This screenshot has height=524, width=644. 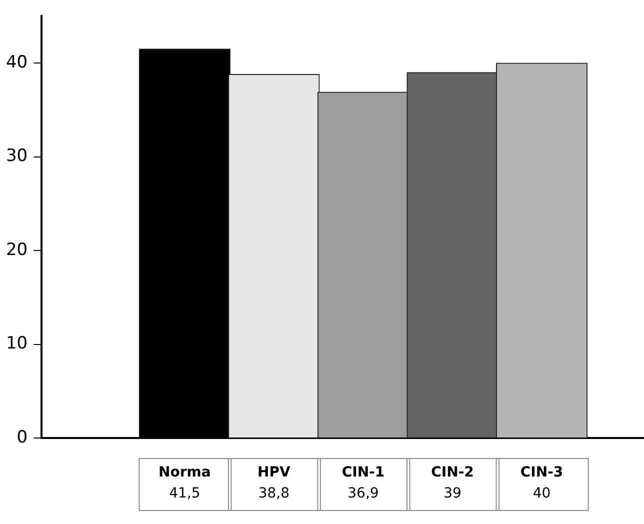 I want to click on x-tick-label: CIN-2, so click(x=452, y=472).